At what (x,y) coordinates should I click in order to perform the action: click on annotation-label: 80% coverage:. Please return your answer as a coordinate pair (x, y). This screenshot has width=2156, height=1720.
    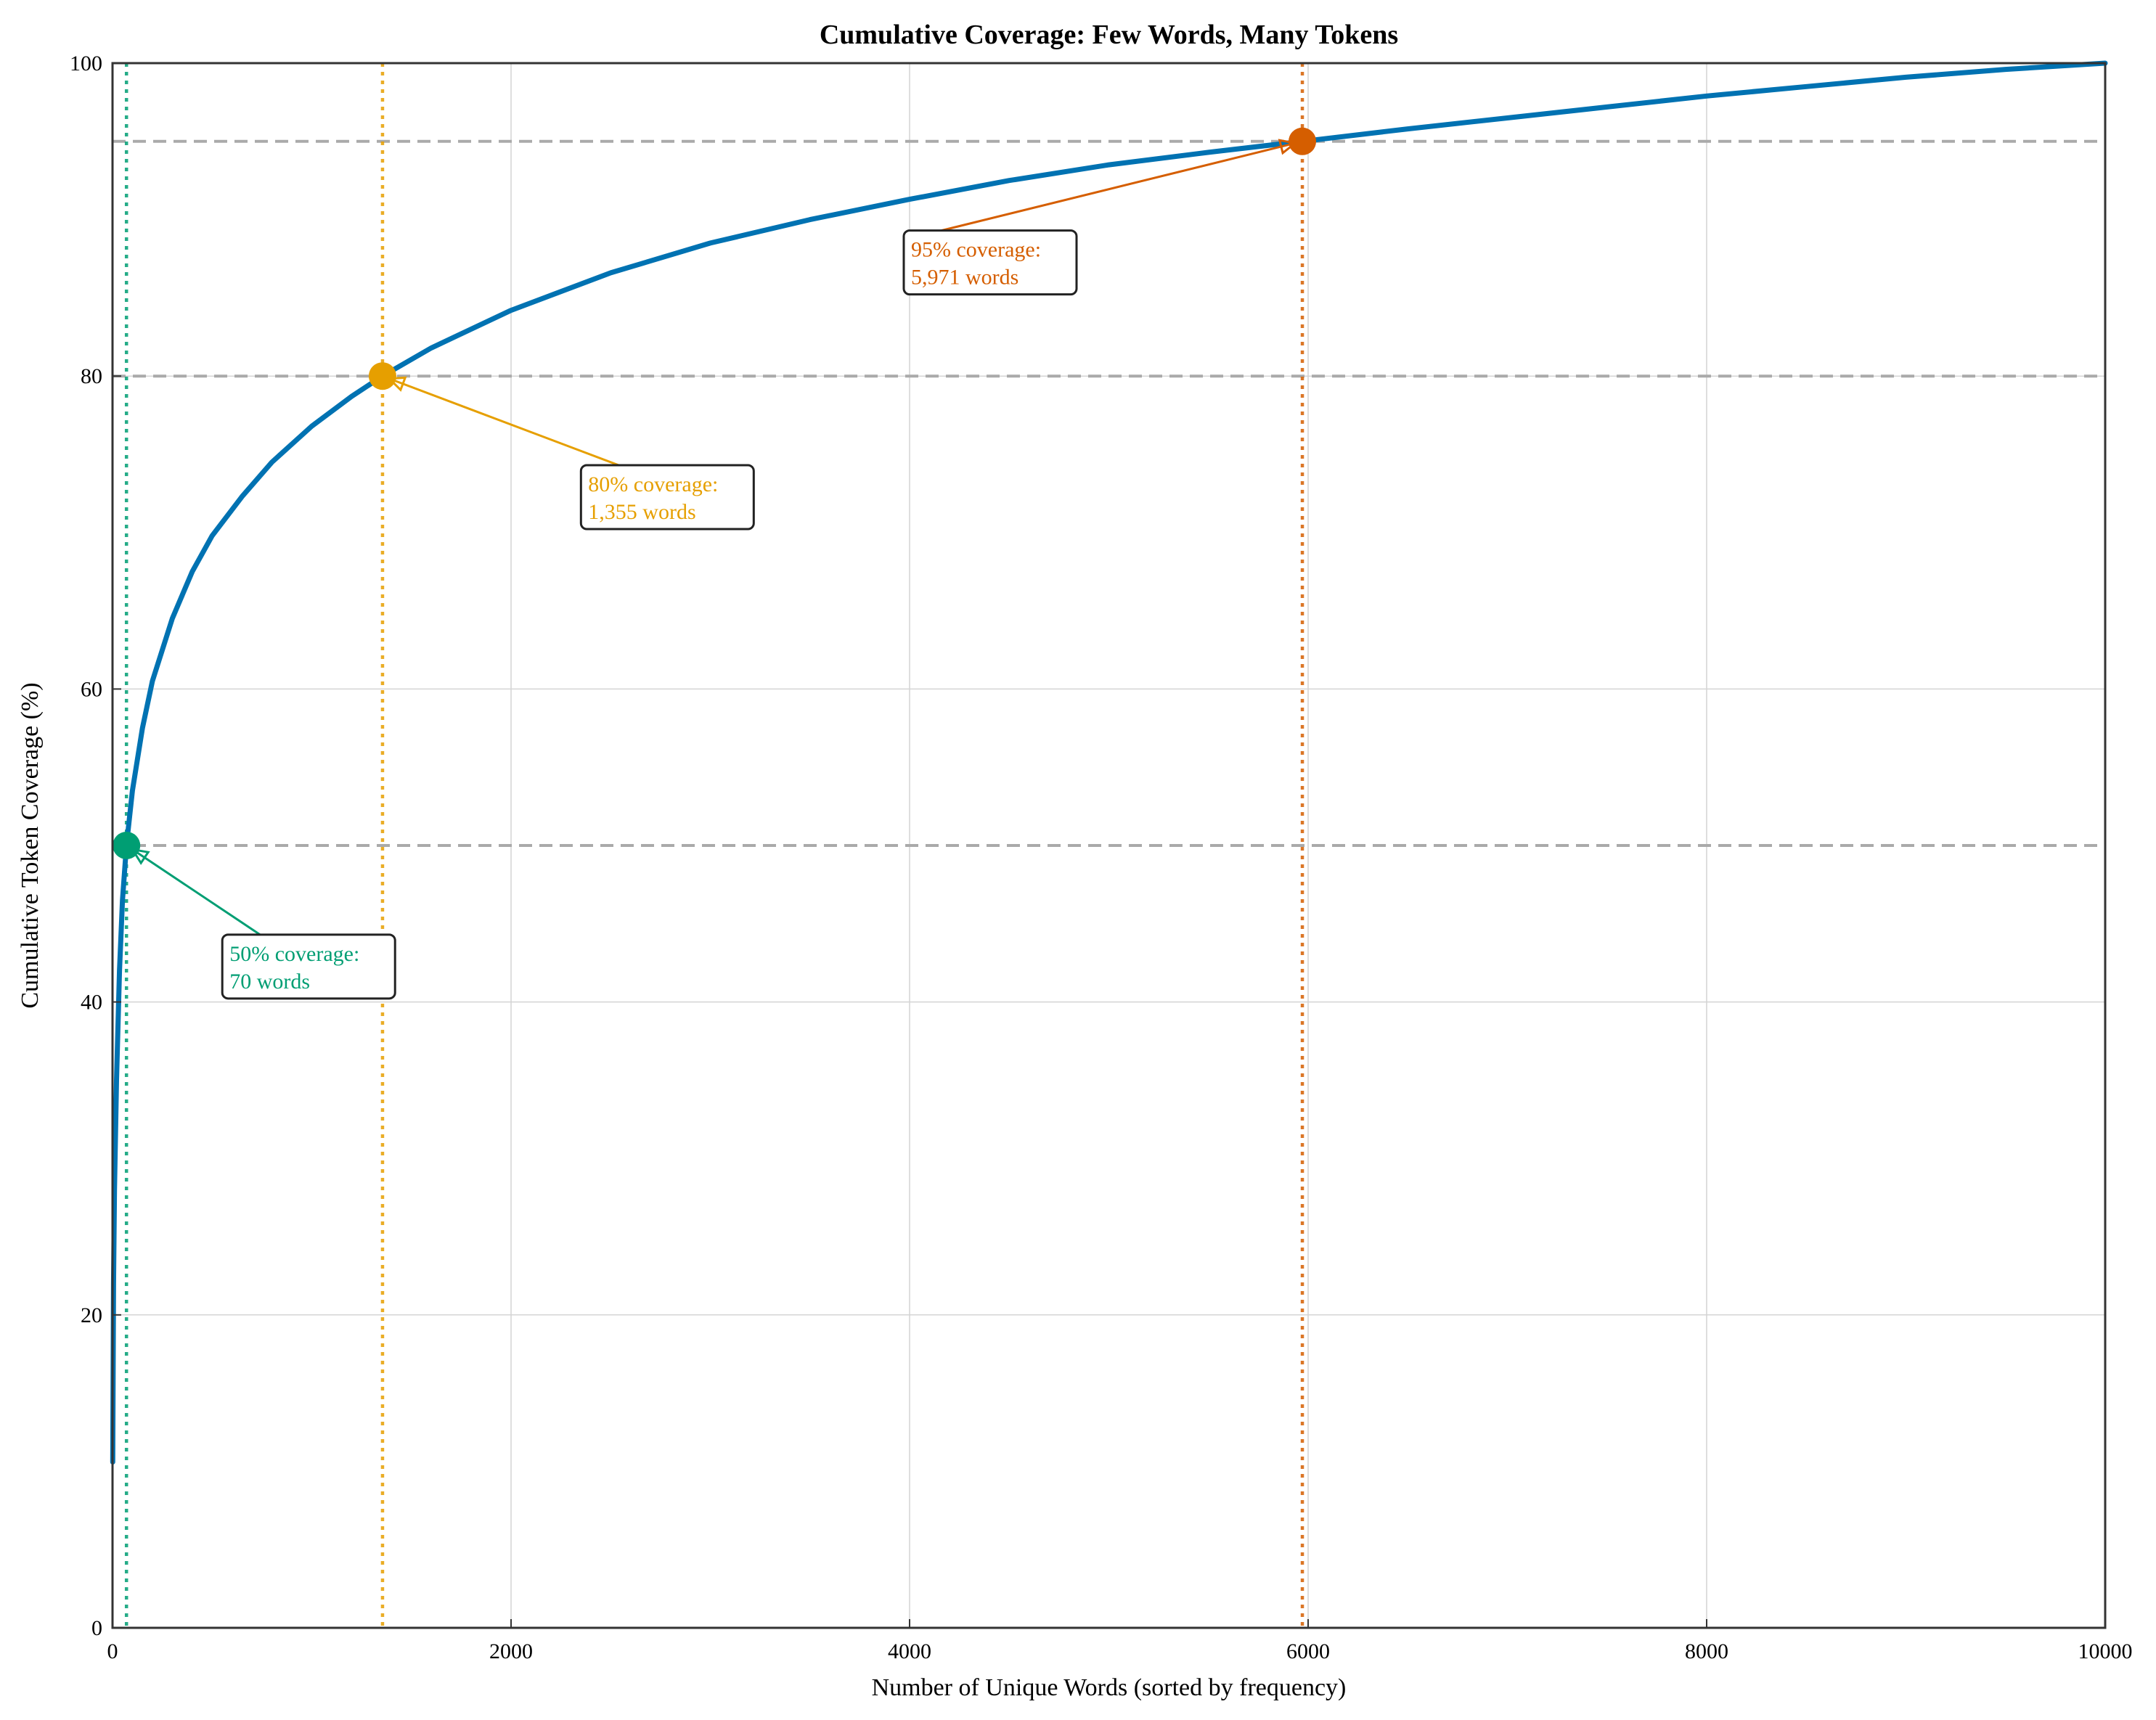
    Looking at the image, I should click on (653, 484).